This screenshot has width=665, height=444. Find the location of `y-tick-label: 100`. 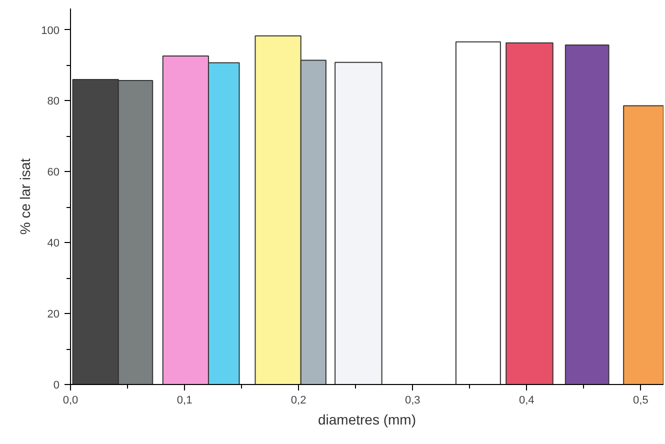

y-tick-label: 100 is located at coordinates (50, 30).